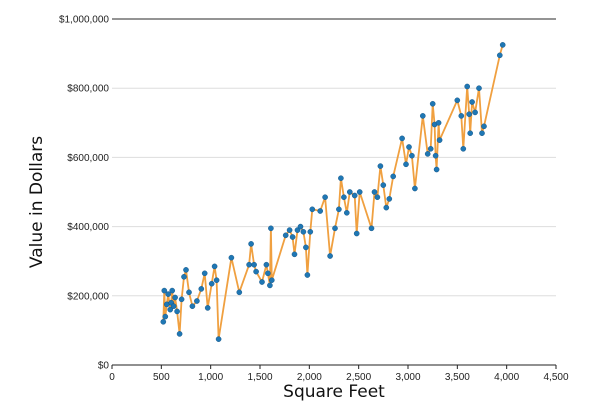 The height and width of the screenshot is (404, 600). I want to click on x-tick-label: 0, so click(112, 377).